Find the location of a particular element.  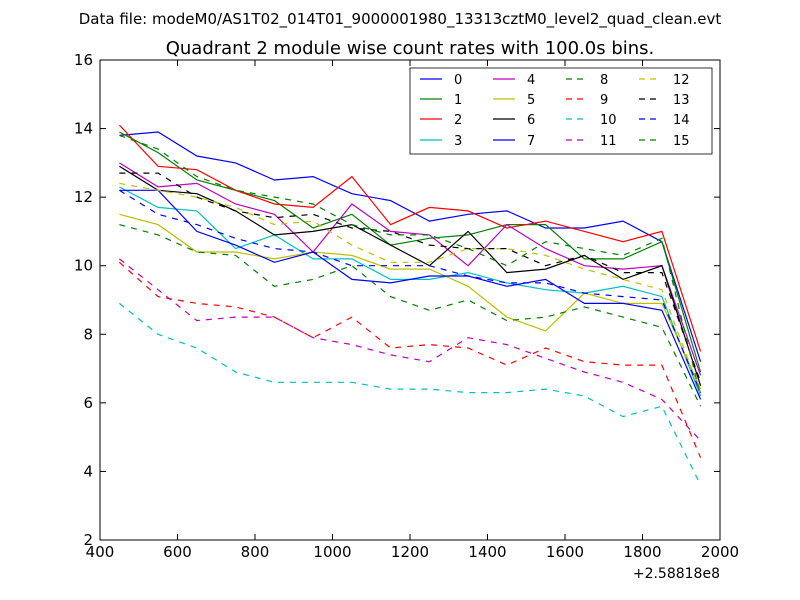

x-tick-label: 400 is located at coordinates (100, 552).